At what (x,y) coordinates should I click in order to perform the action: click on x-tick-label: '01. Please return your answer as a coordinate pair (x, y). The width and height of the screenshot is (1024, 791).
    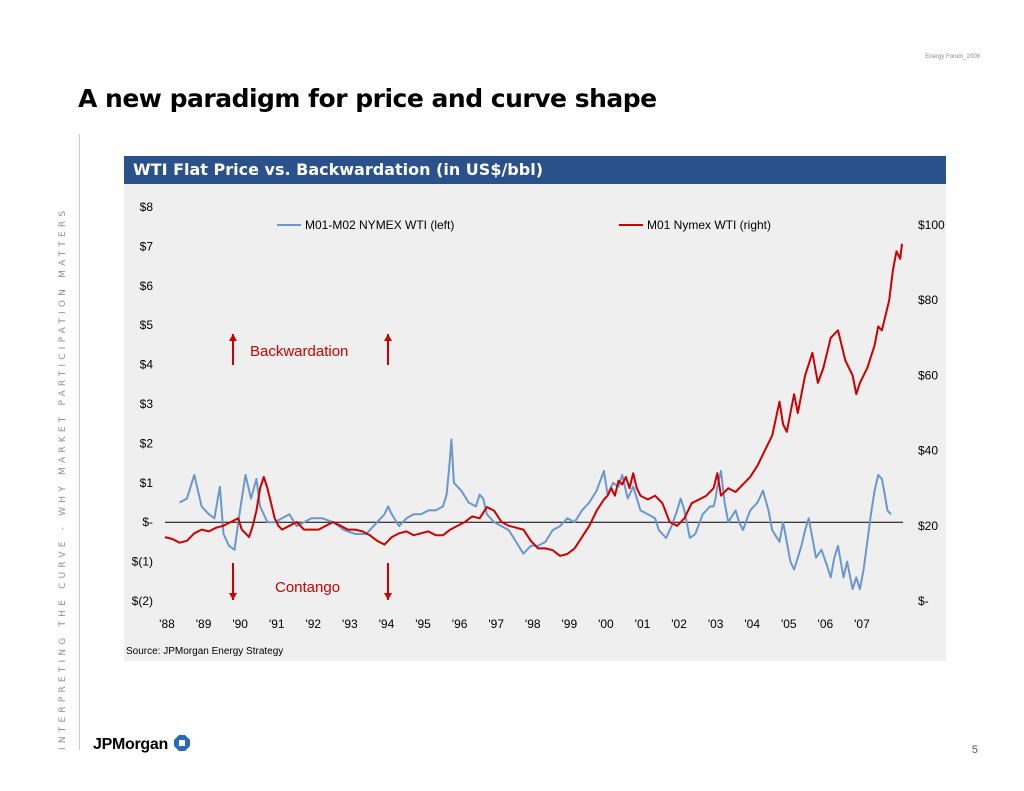
    Looking at the image, I should click on (643, 624).